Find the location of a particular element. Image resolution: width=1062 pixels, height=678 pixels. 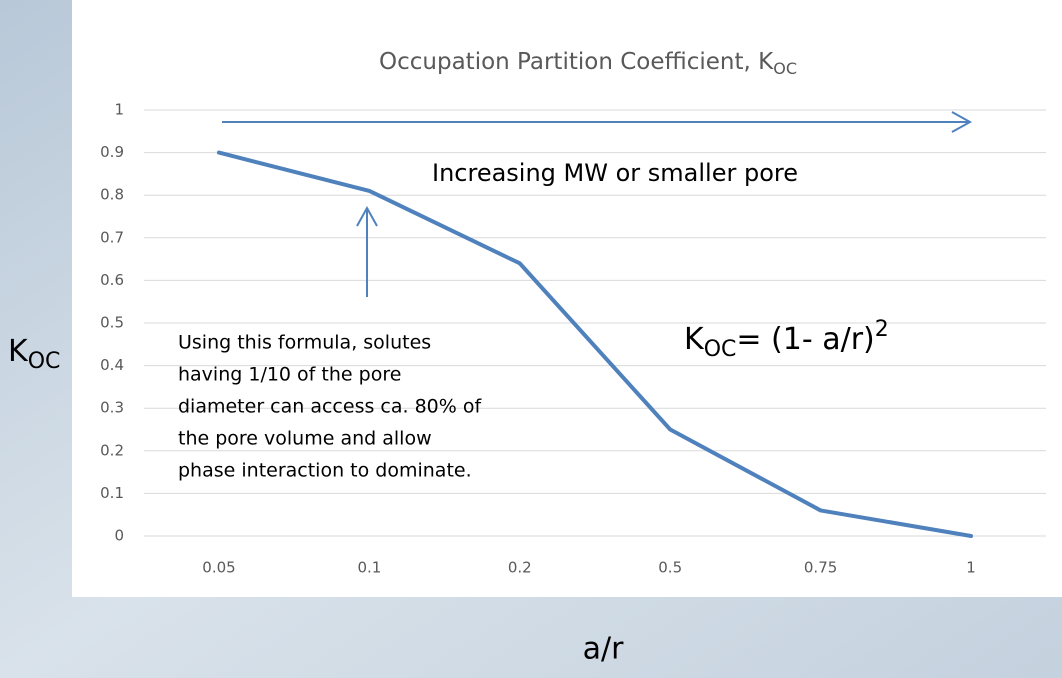

y-axis-label: KOC is located at coordinates (34, 354).